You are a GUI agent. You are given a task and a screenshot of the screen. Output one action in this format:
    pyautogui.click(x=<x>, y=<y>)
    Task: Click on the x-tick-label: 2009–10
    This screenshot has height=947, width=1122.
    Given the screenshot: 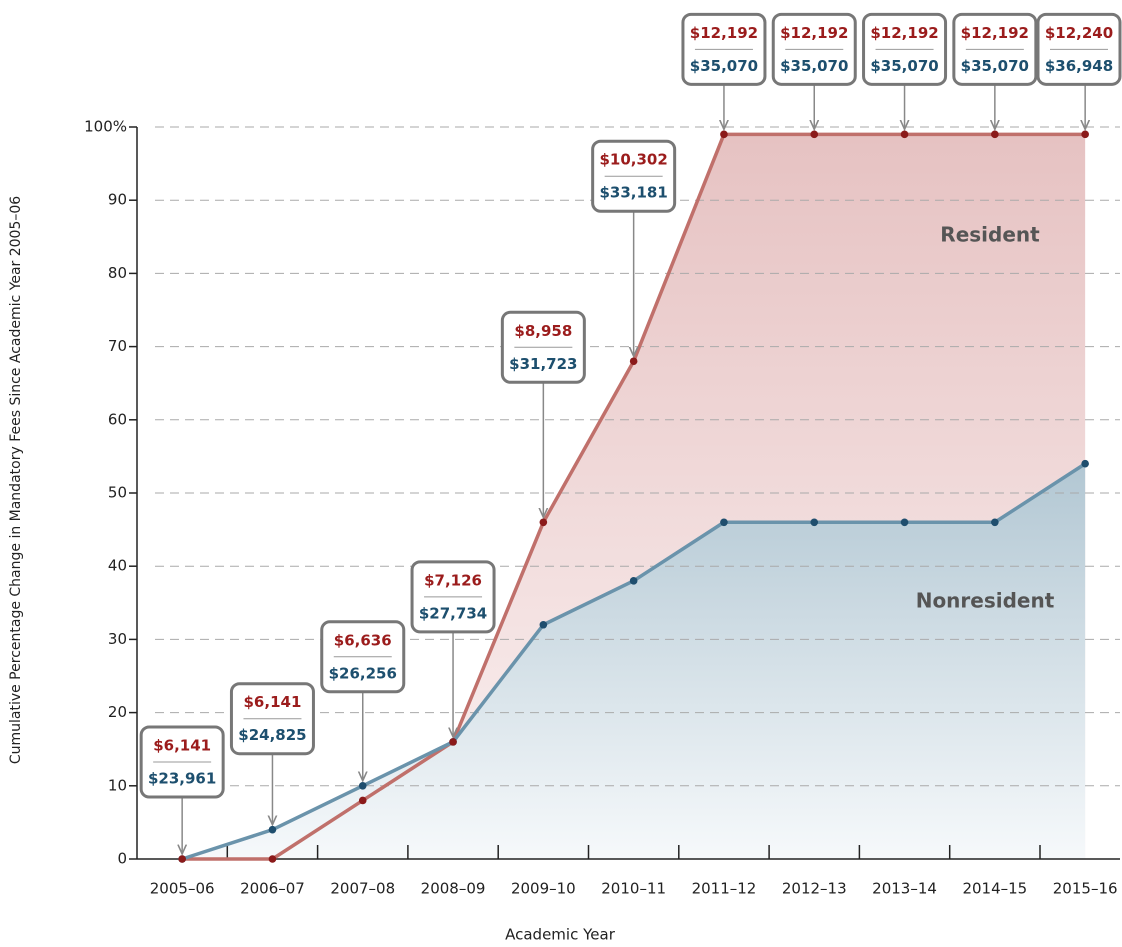 What is the action you would take?
    pyautogui.click(x=543, y=889)
    